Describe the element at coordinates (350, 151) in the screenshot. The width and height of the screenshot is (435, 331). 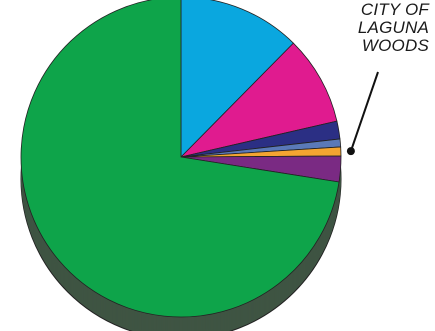
I see `callout-dot` at that location.